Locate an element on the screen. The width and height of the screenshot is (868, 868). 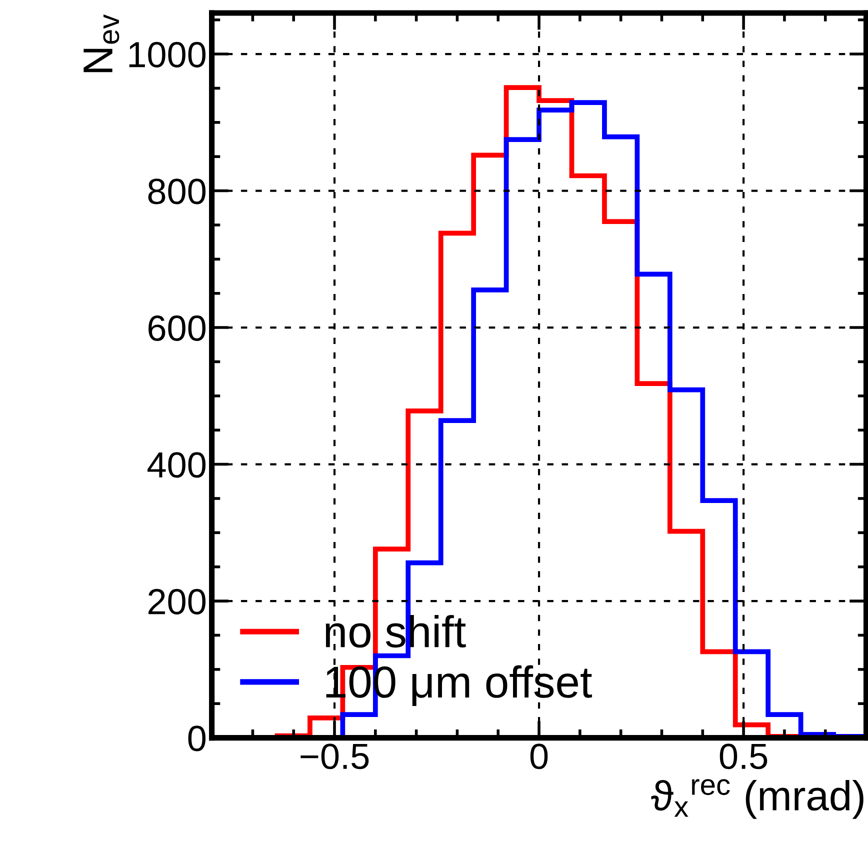
y-tick-label: 0 is located at coordinates (197, 739).